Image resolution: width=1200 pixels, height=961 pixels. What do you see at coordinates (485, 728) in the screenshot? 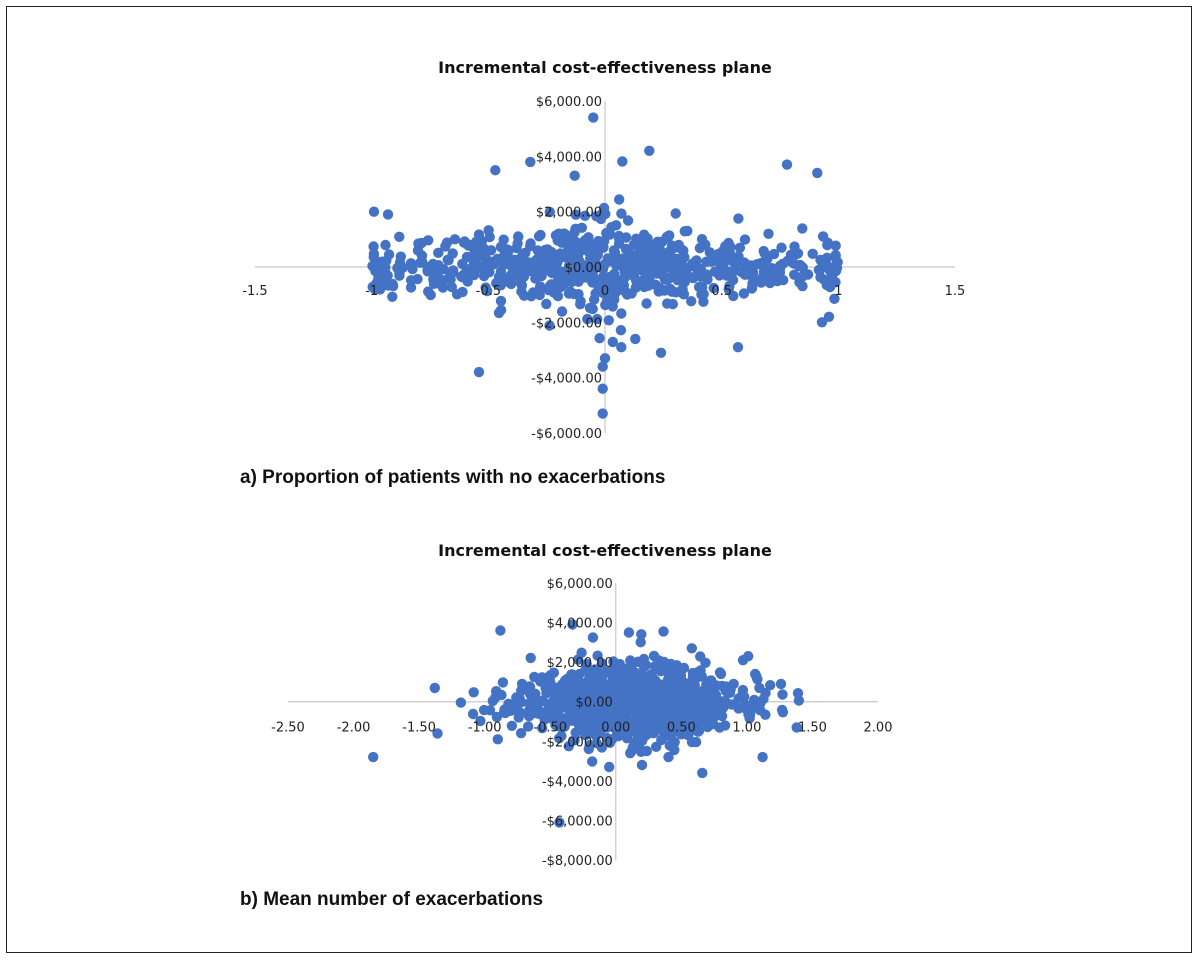
I see `chart-b-x-tick-label: -1.00` at bounding box center [485, 728].